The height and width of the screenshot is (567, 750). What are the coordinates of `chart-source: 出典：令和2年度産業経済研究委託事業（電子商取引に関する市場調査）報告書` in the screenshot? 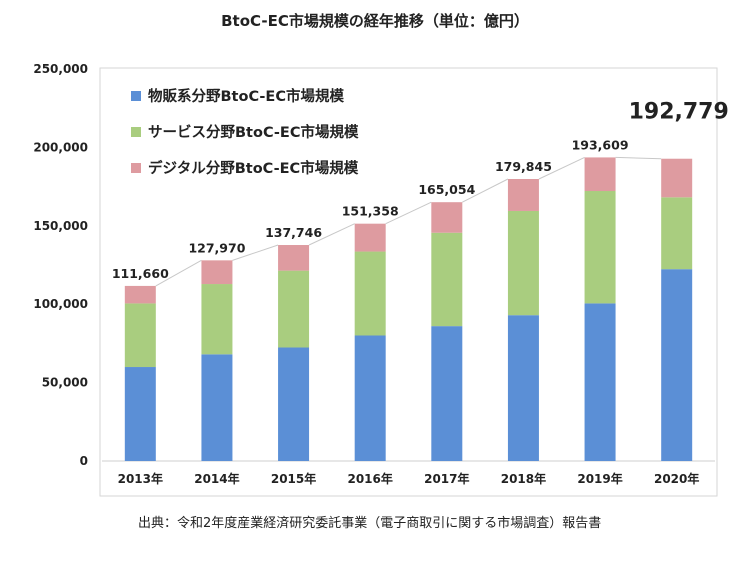 It's located at (370, 523).